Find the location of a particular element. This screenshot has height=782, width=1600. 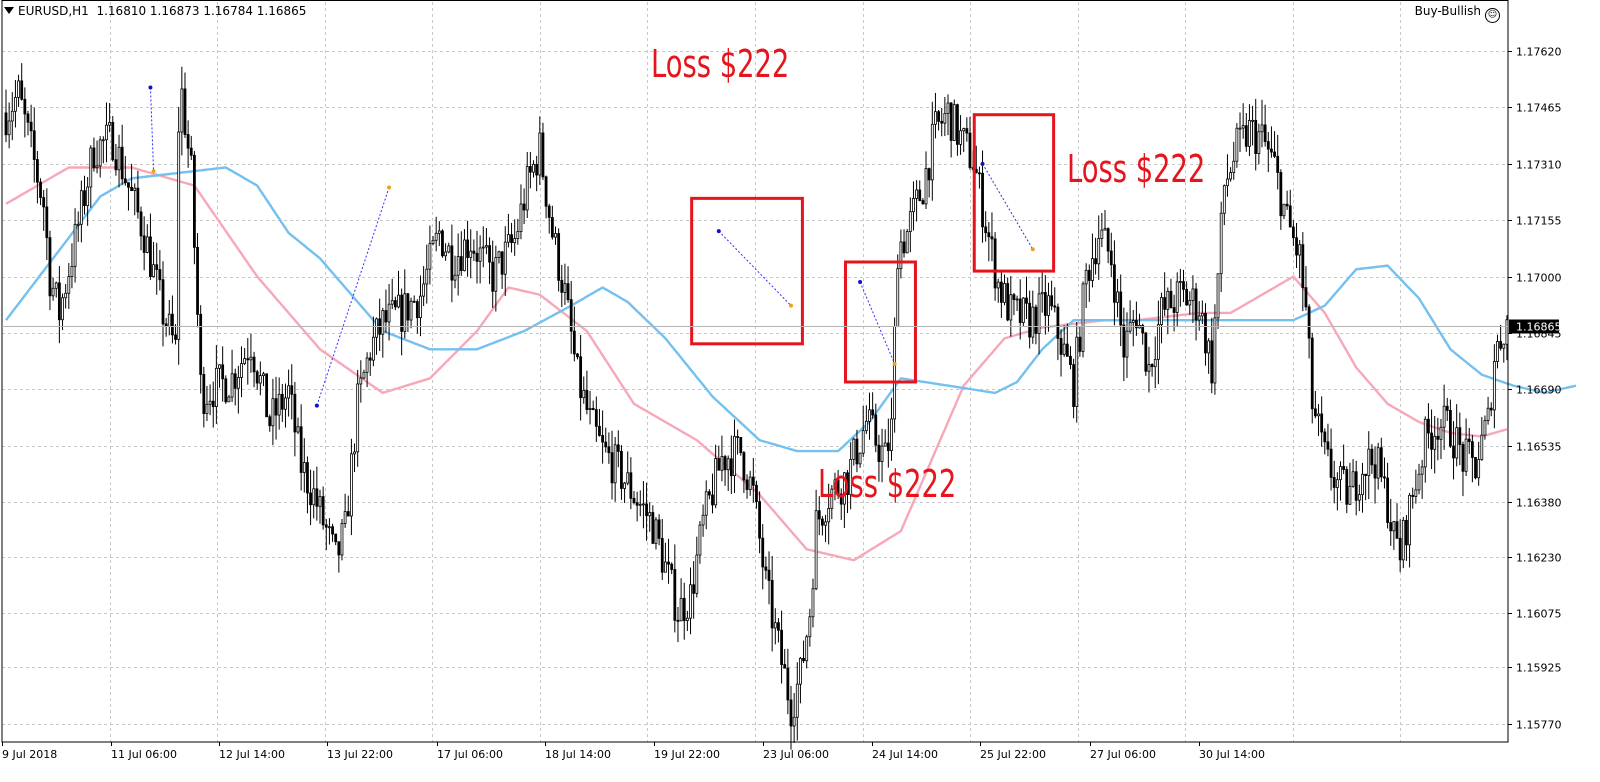

chevron-down-icon is located at coordinates (9, 10).